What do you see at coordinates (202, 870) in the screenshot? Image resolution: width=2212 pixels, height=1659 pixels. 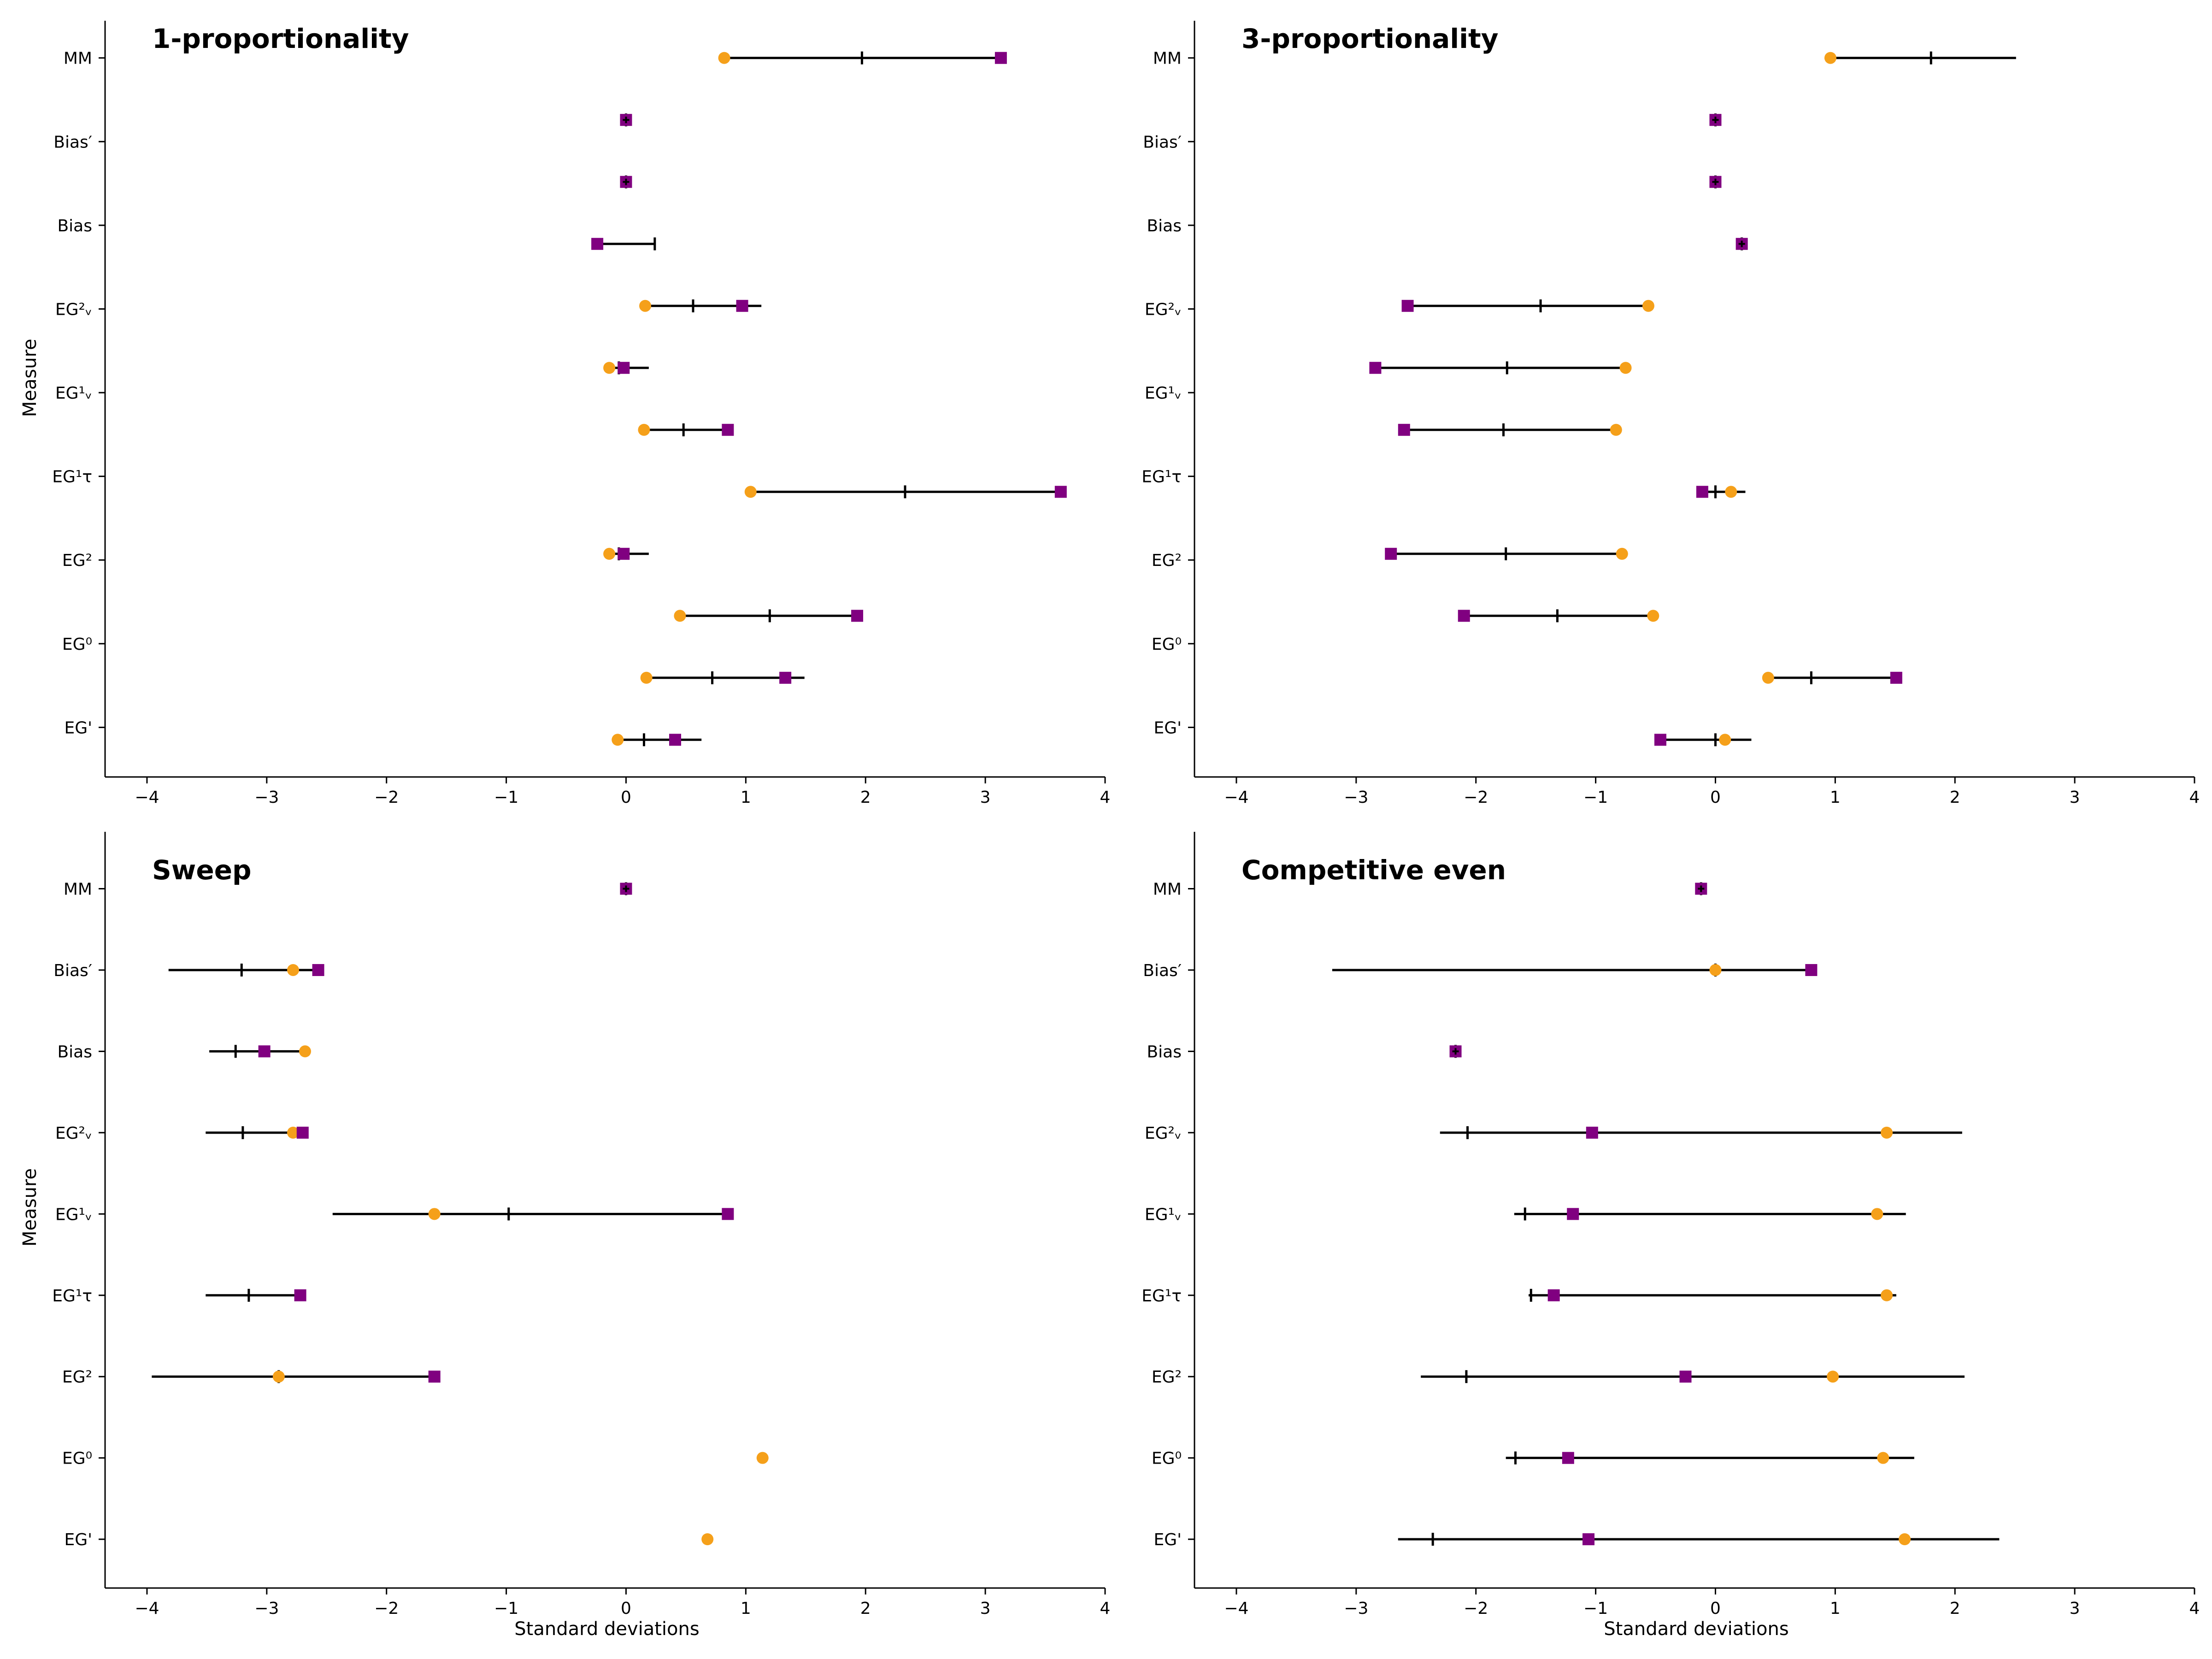 I see `panel-title: Sweep` at bounding box center [202, 870].